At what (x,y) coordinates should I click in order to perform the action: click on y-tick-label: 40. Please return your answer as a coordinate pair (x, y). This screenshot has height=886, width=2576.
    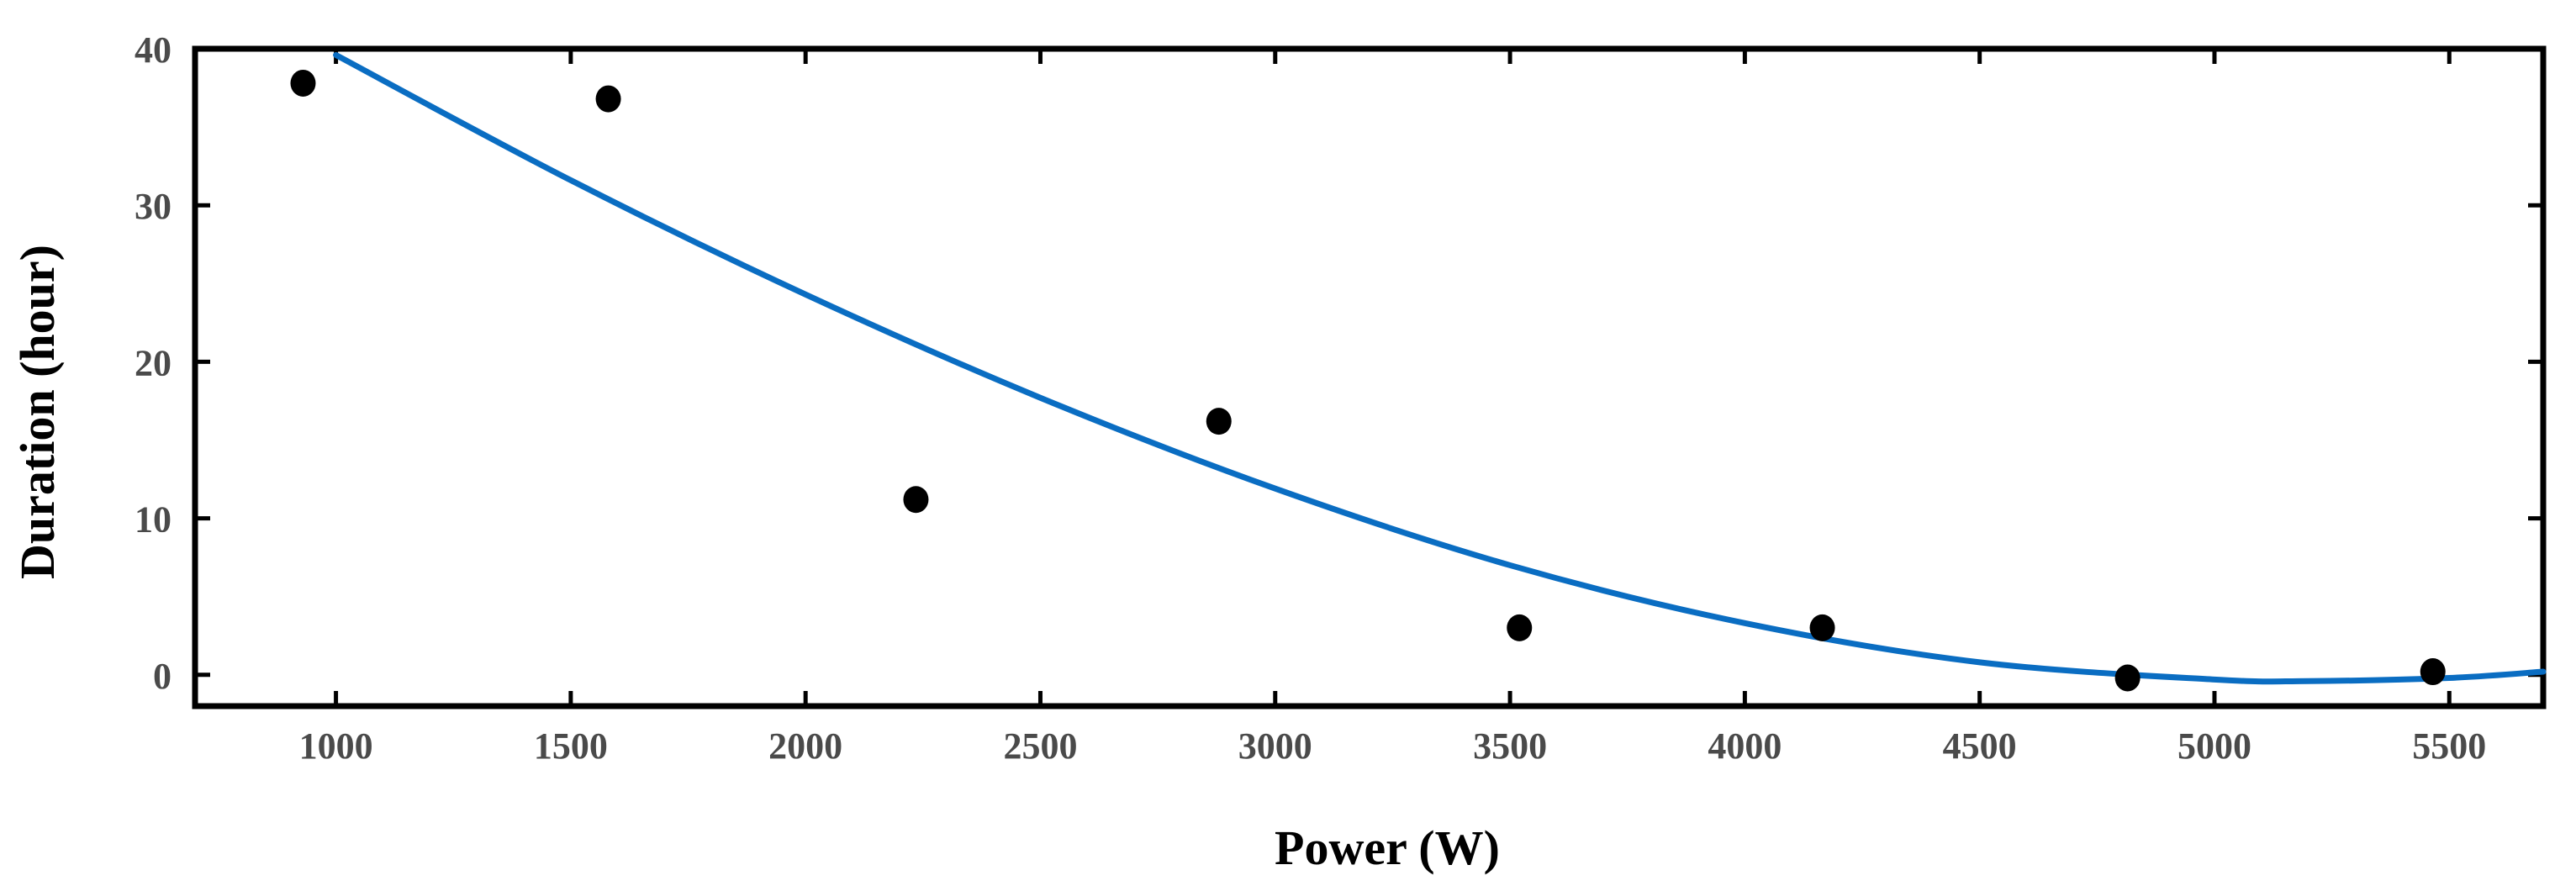
    Looking at the image, I should click on (153, 50).